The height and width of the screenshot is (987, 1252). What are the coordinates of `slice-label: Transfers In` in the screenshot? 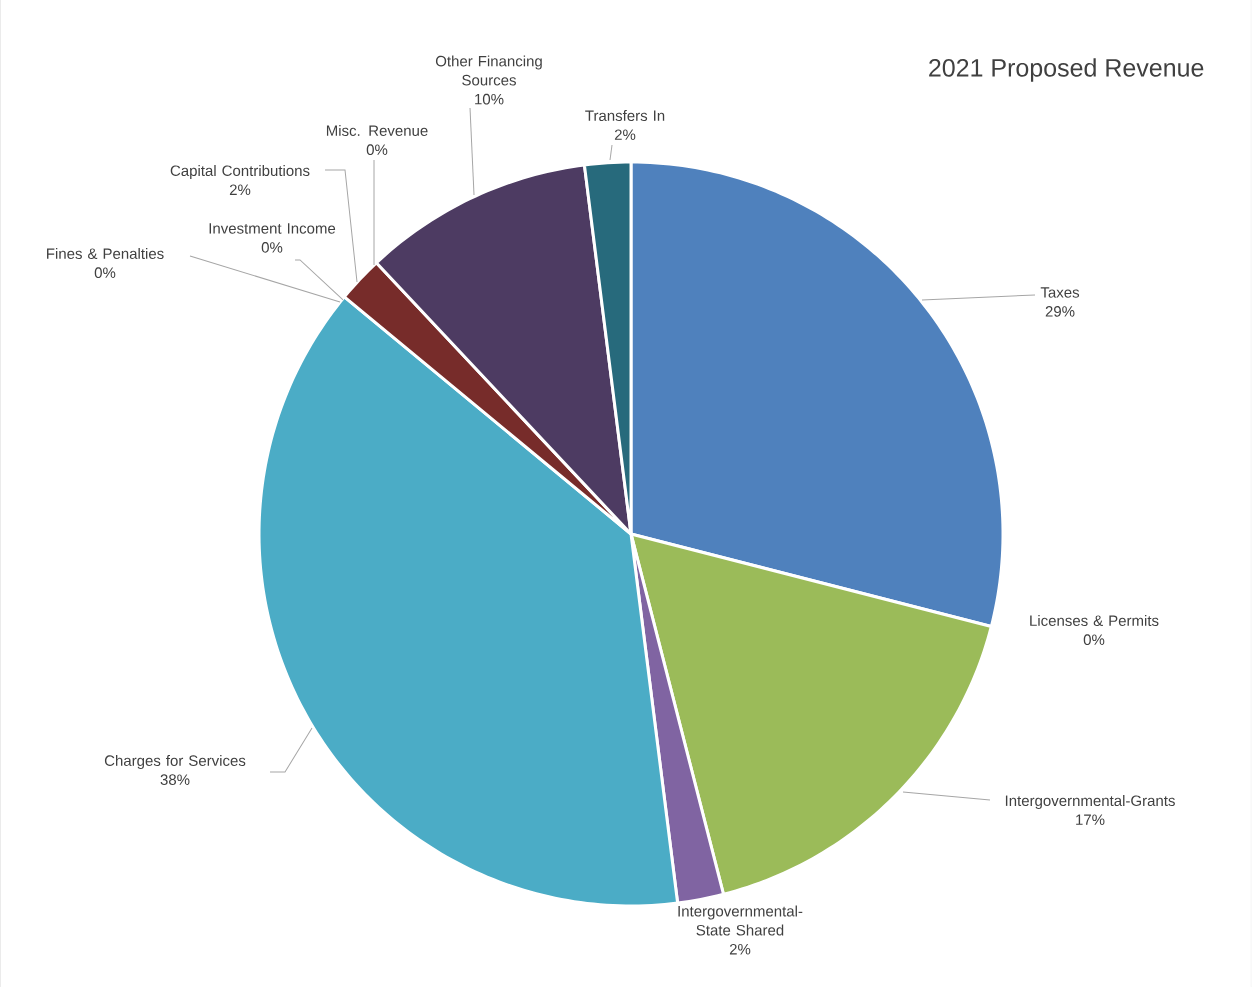 It's located at (625, 116).